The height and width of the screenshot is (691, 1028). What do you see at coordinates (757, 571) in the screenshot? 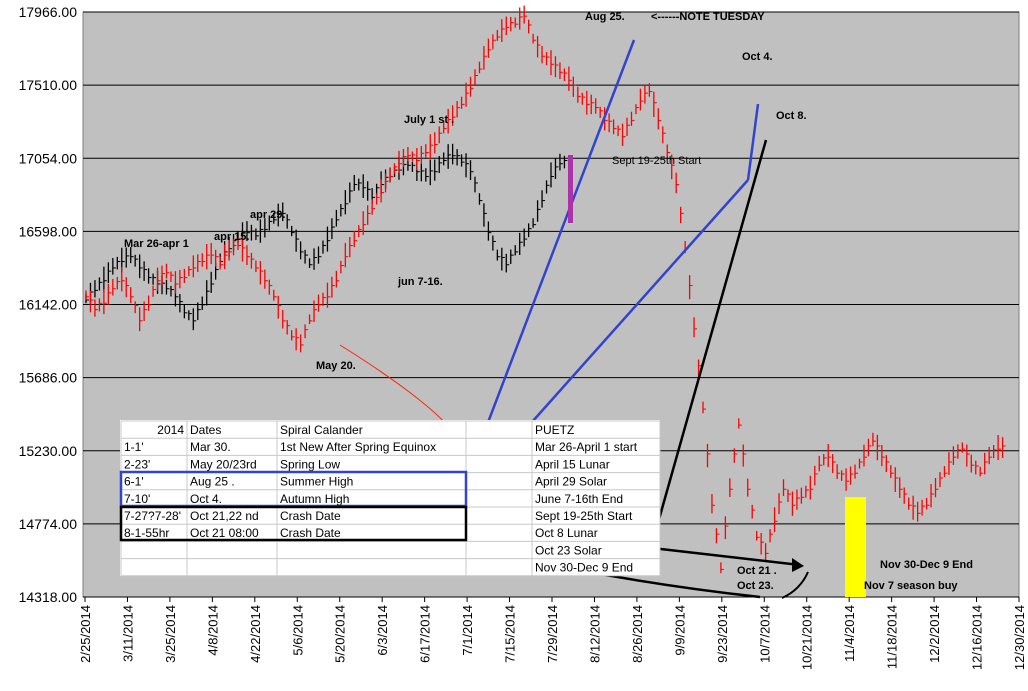
I see `annotation-oct21: Oct 21 .` at bounding box center [757, 571].